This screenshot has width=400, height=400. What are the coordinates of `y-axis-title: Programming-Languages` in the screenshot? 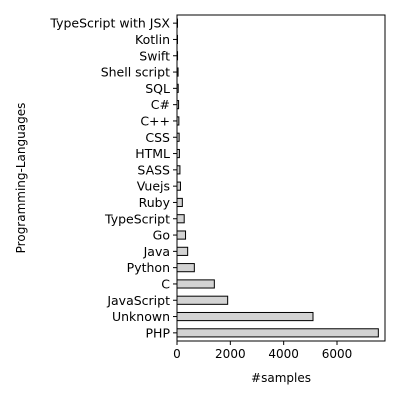 It's located at (21, 178).